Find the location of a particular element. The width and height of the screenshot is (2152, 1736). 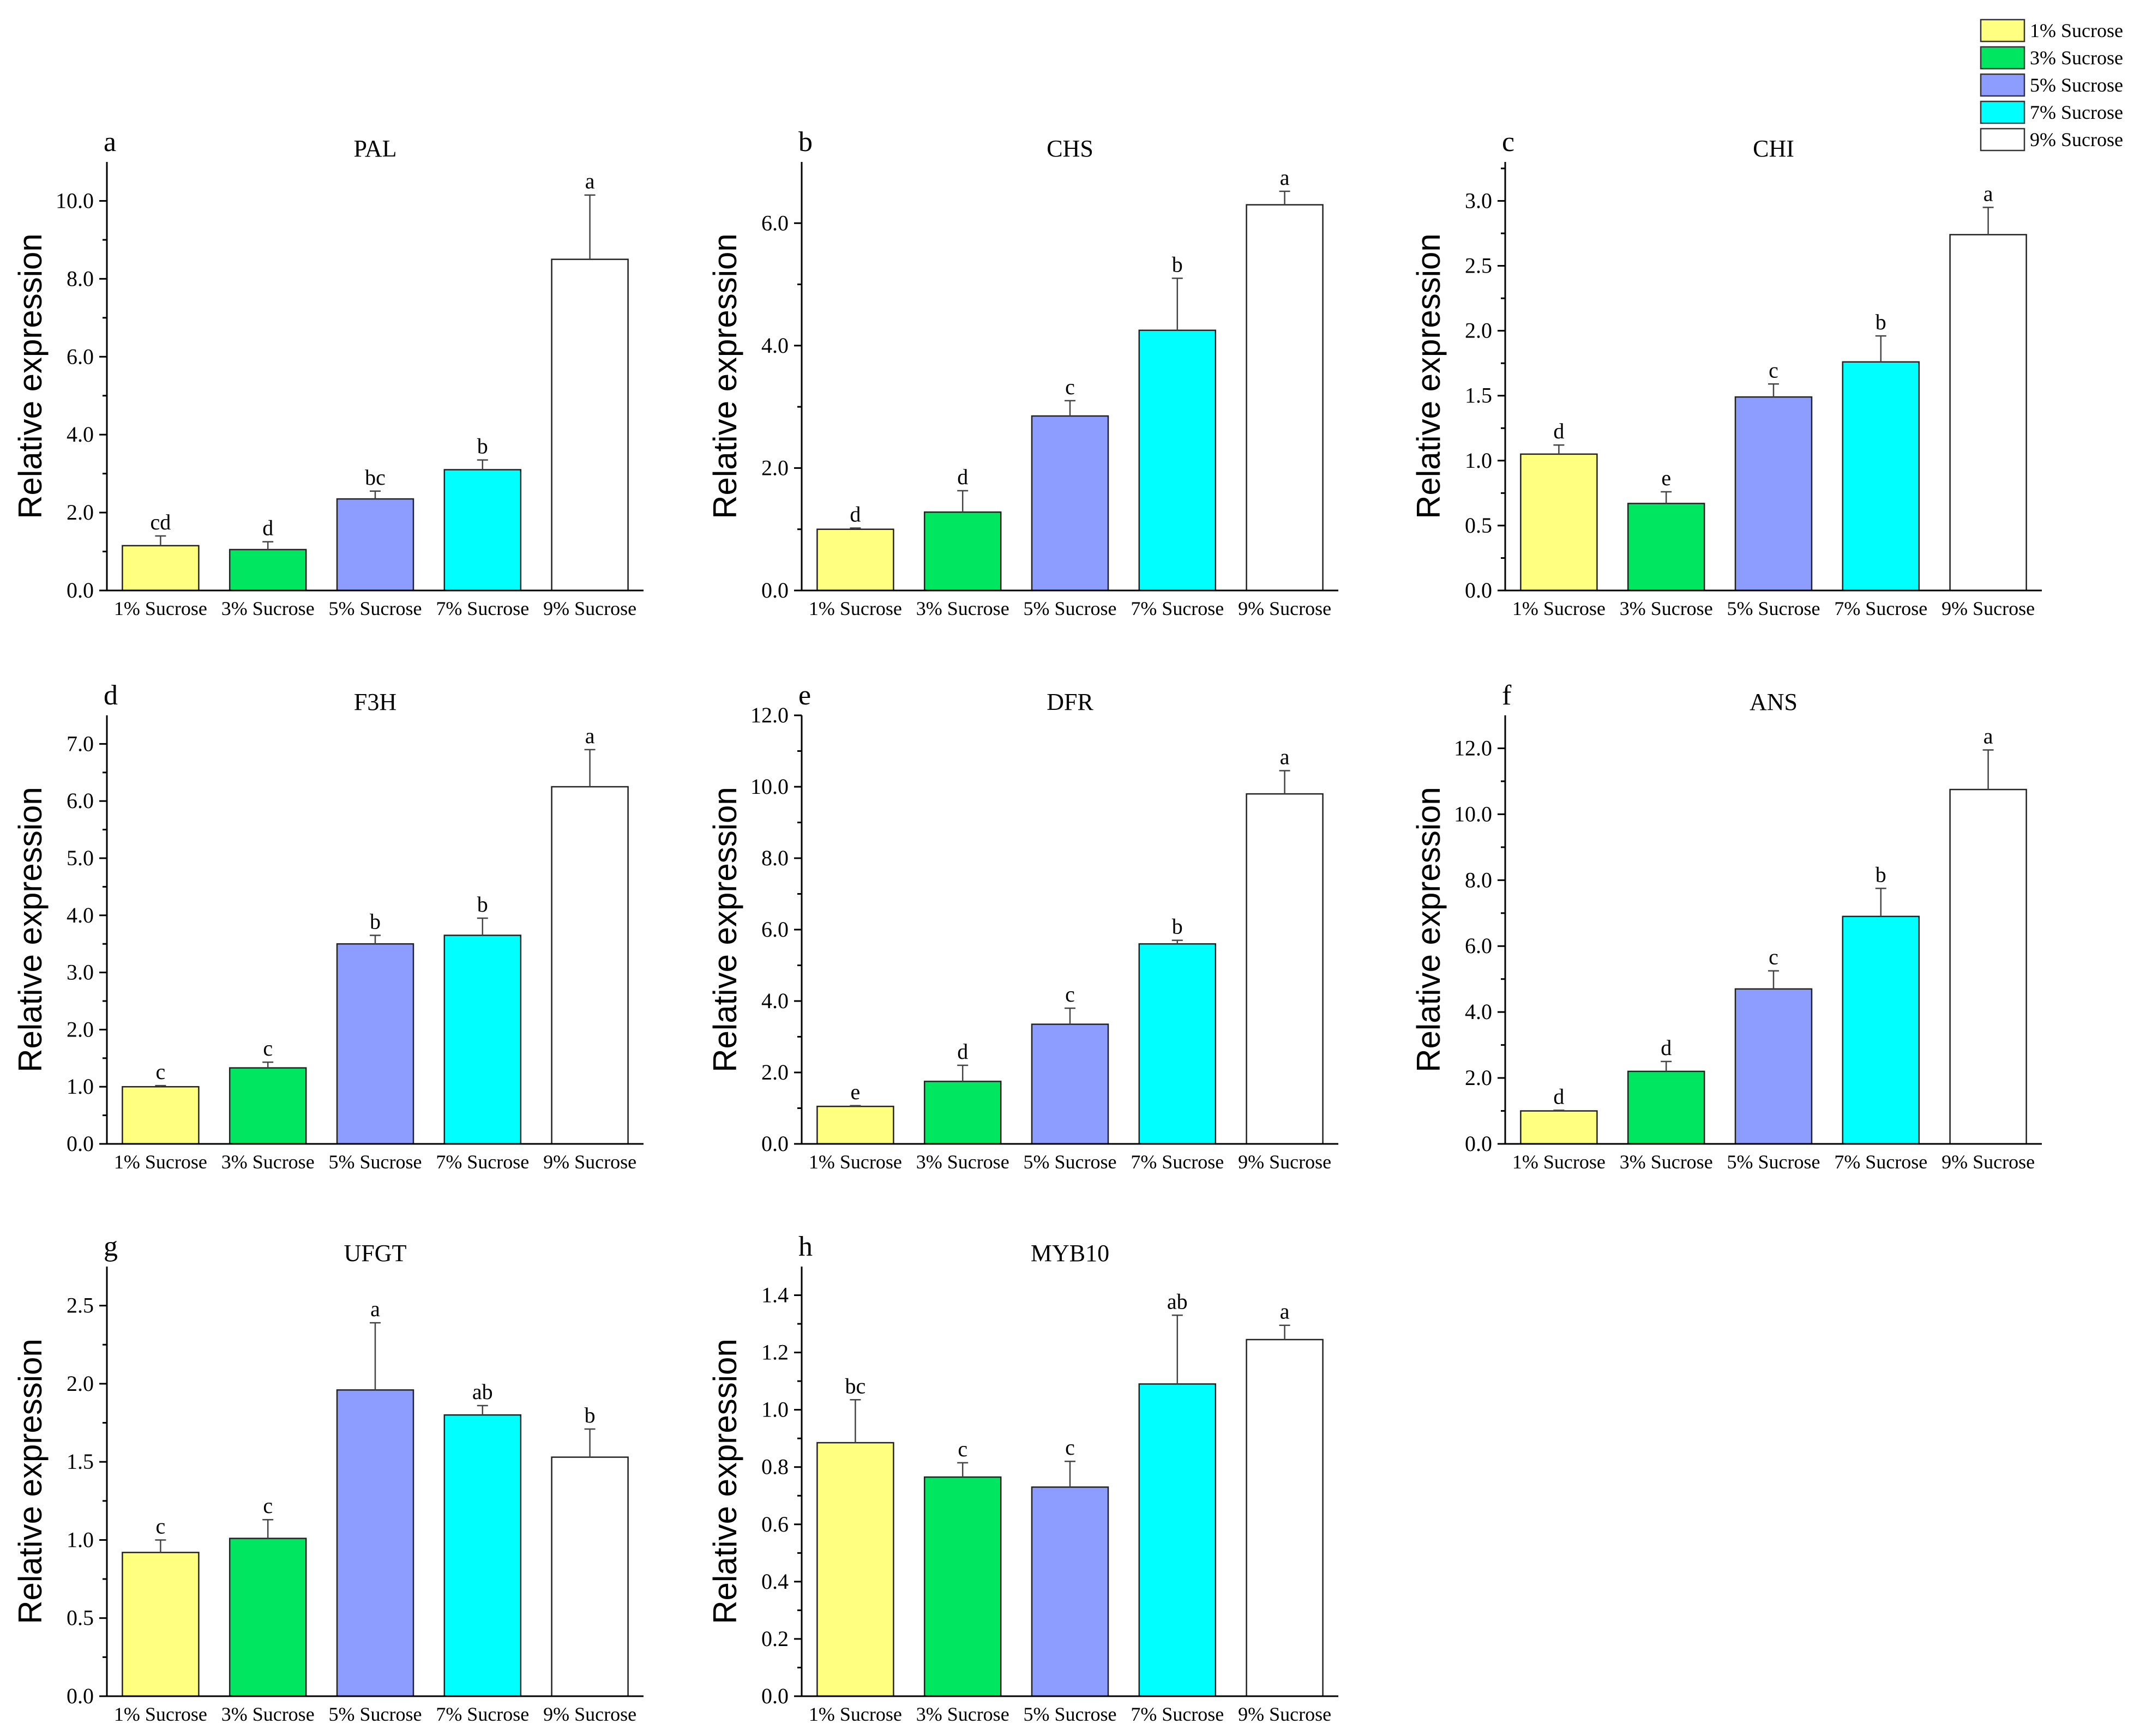

bar-group: cd 1% Sucrose is located at coordinates (160, 564).